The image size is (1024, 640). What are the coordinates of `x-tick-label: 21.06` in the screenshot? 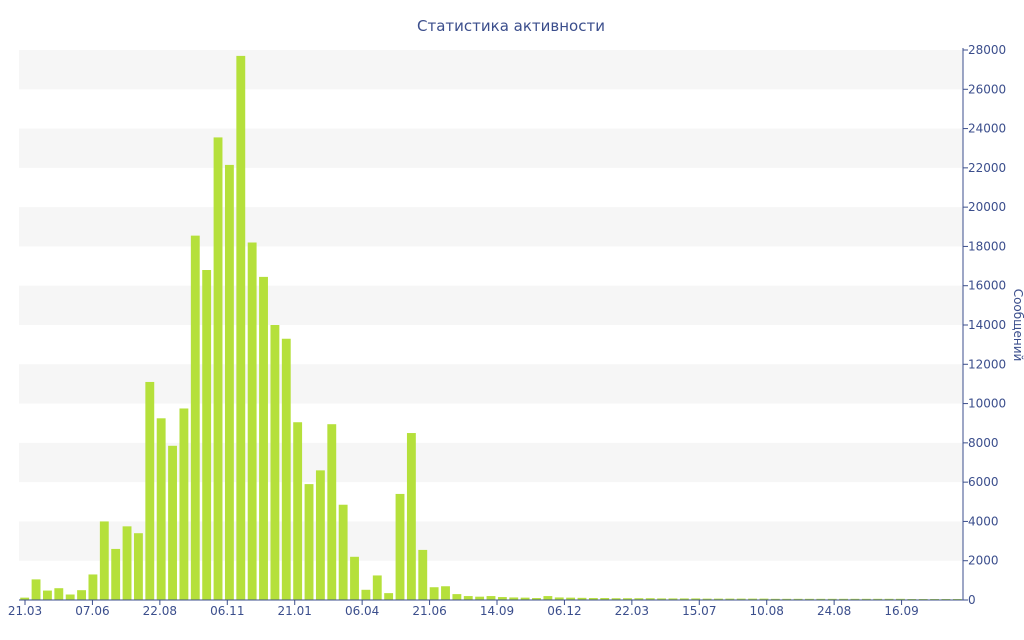 It's located at (429, 611).